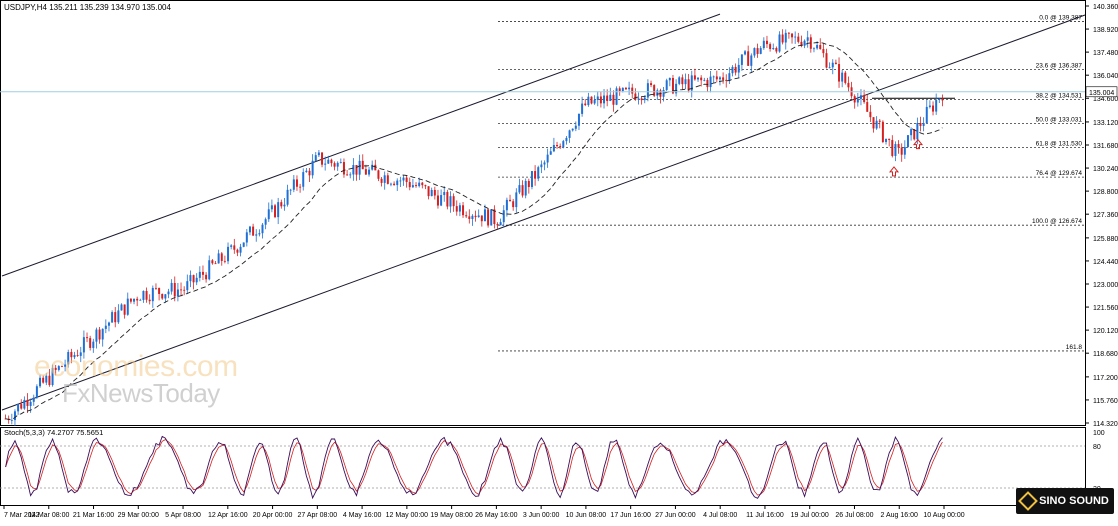 This screenshot has width=1118, height=526. I want to click on time-tick-label: 27 Jun 00:00, so click(675, 515).